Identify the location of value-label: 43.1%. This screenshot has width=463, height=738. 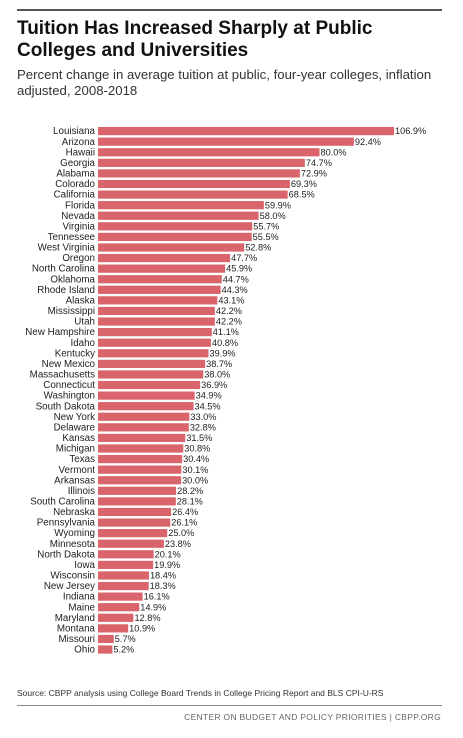
(231, 300).